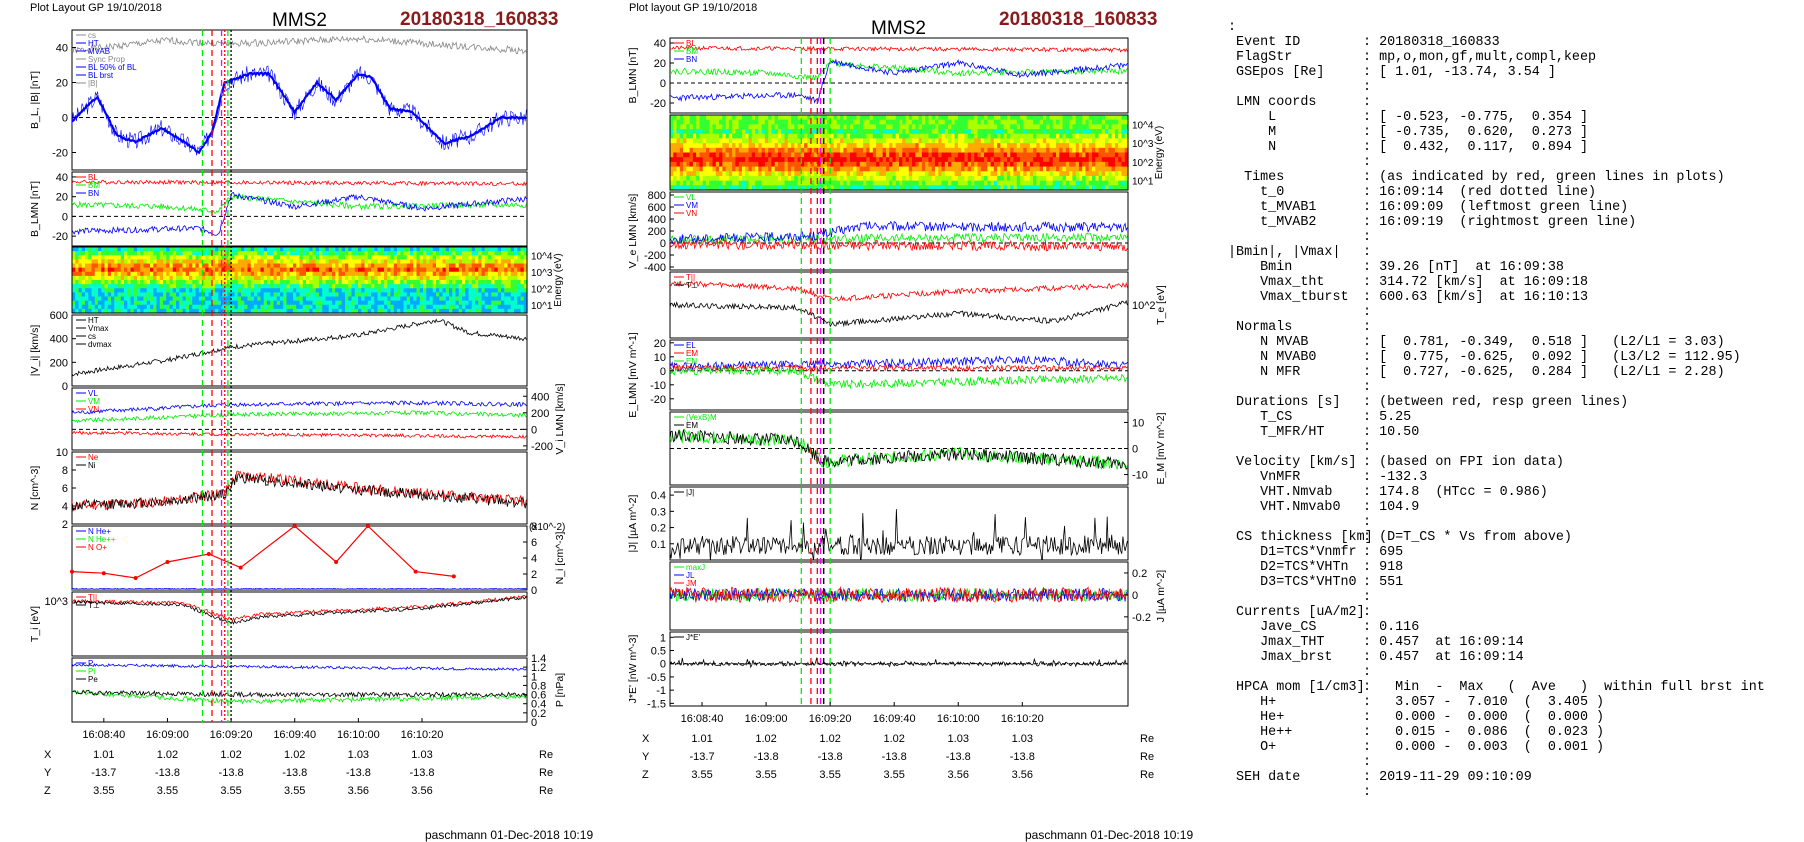  I want to click on y-tick-label: -0.2, so click(1141, 618).